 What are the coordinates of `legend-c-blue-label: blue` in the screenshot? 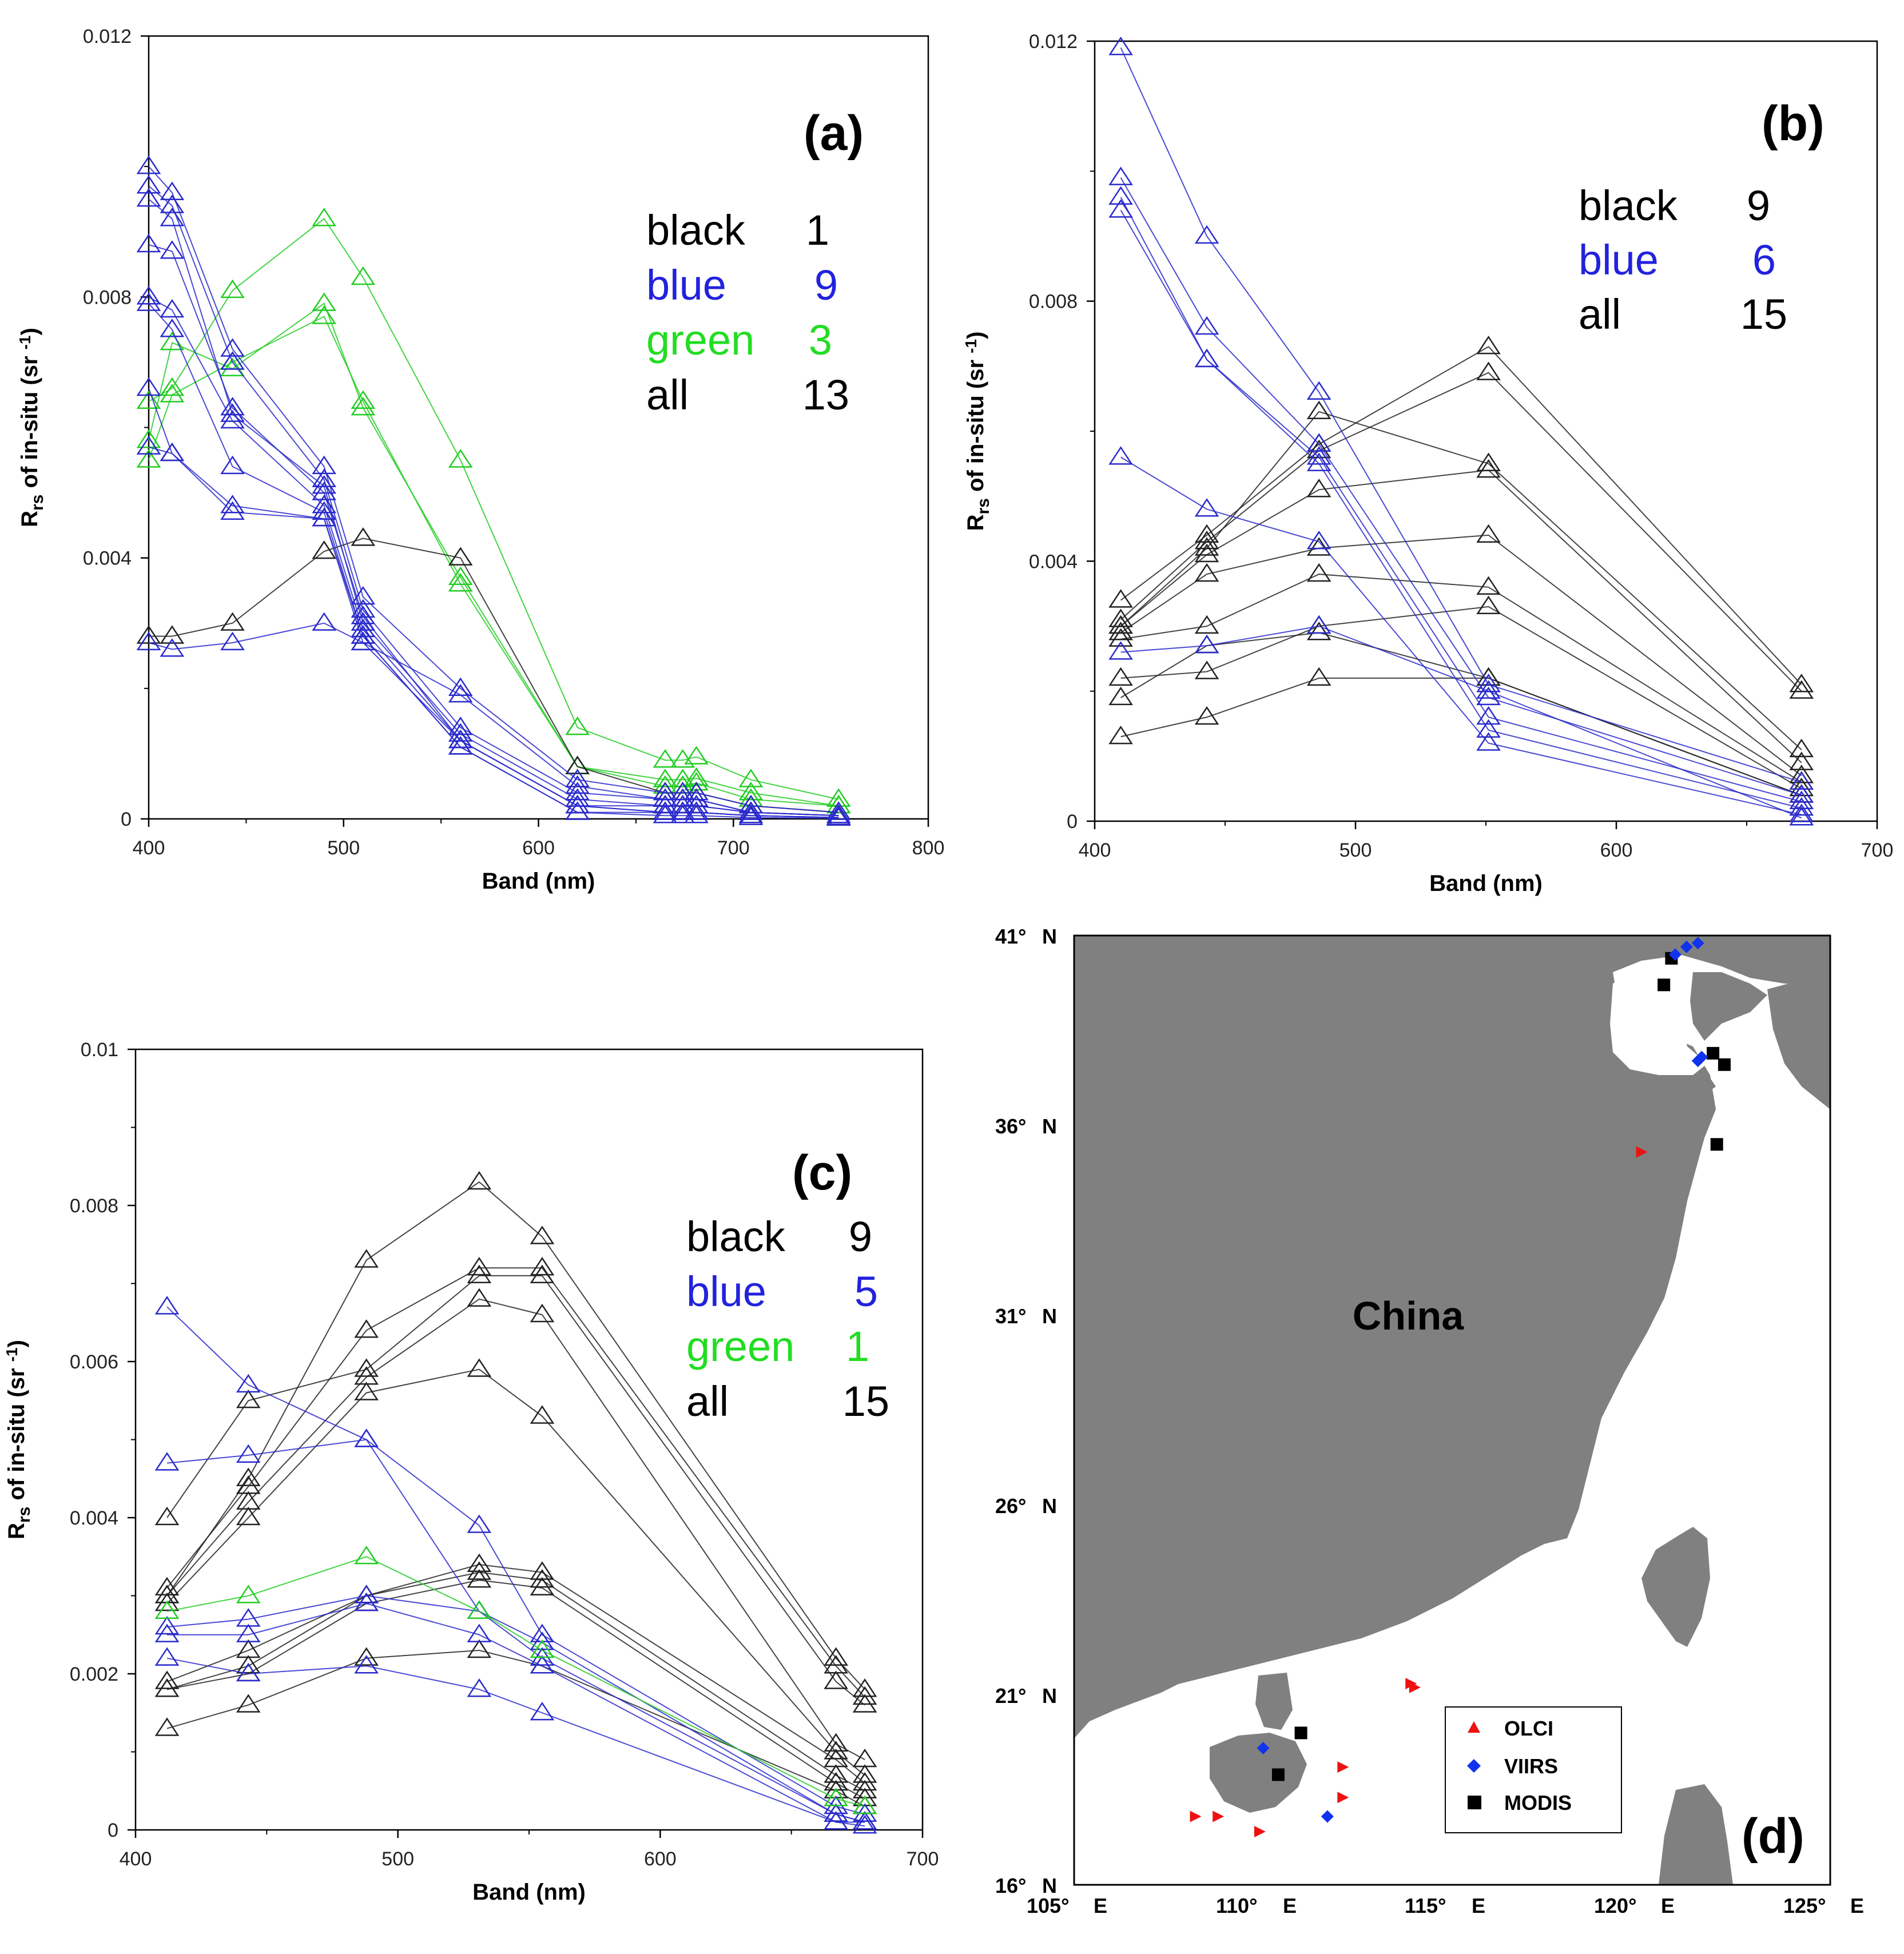 It's located at (726, 1291).